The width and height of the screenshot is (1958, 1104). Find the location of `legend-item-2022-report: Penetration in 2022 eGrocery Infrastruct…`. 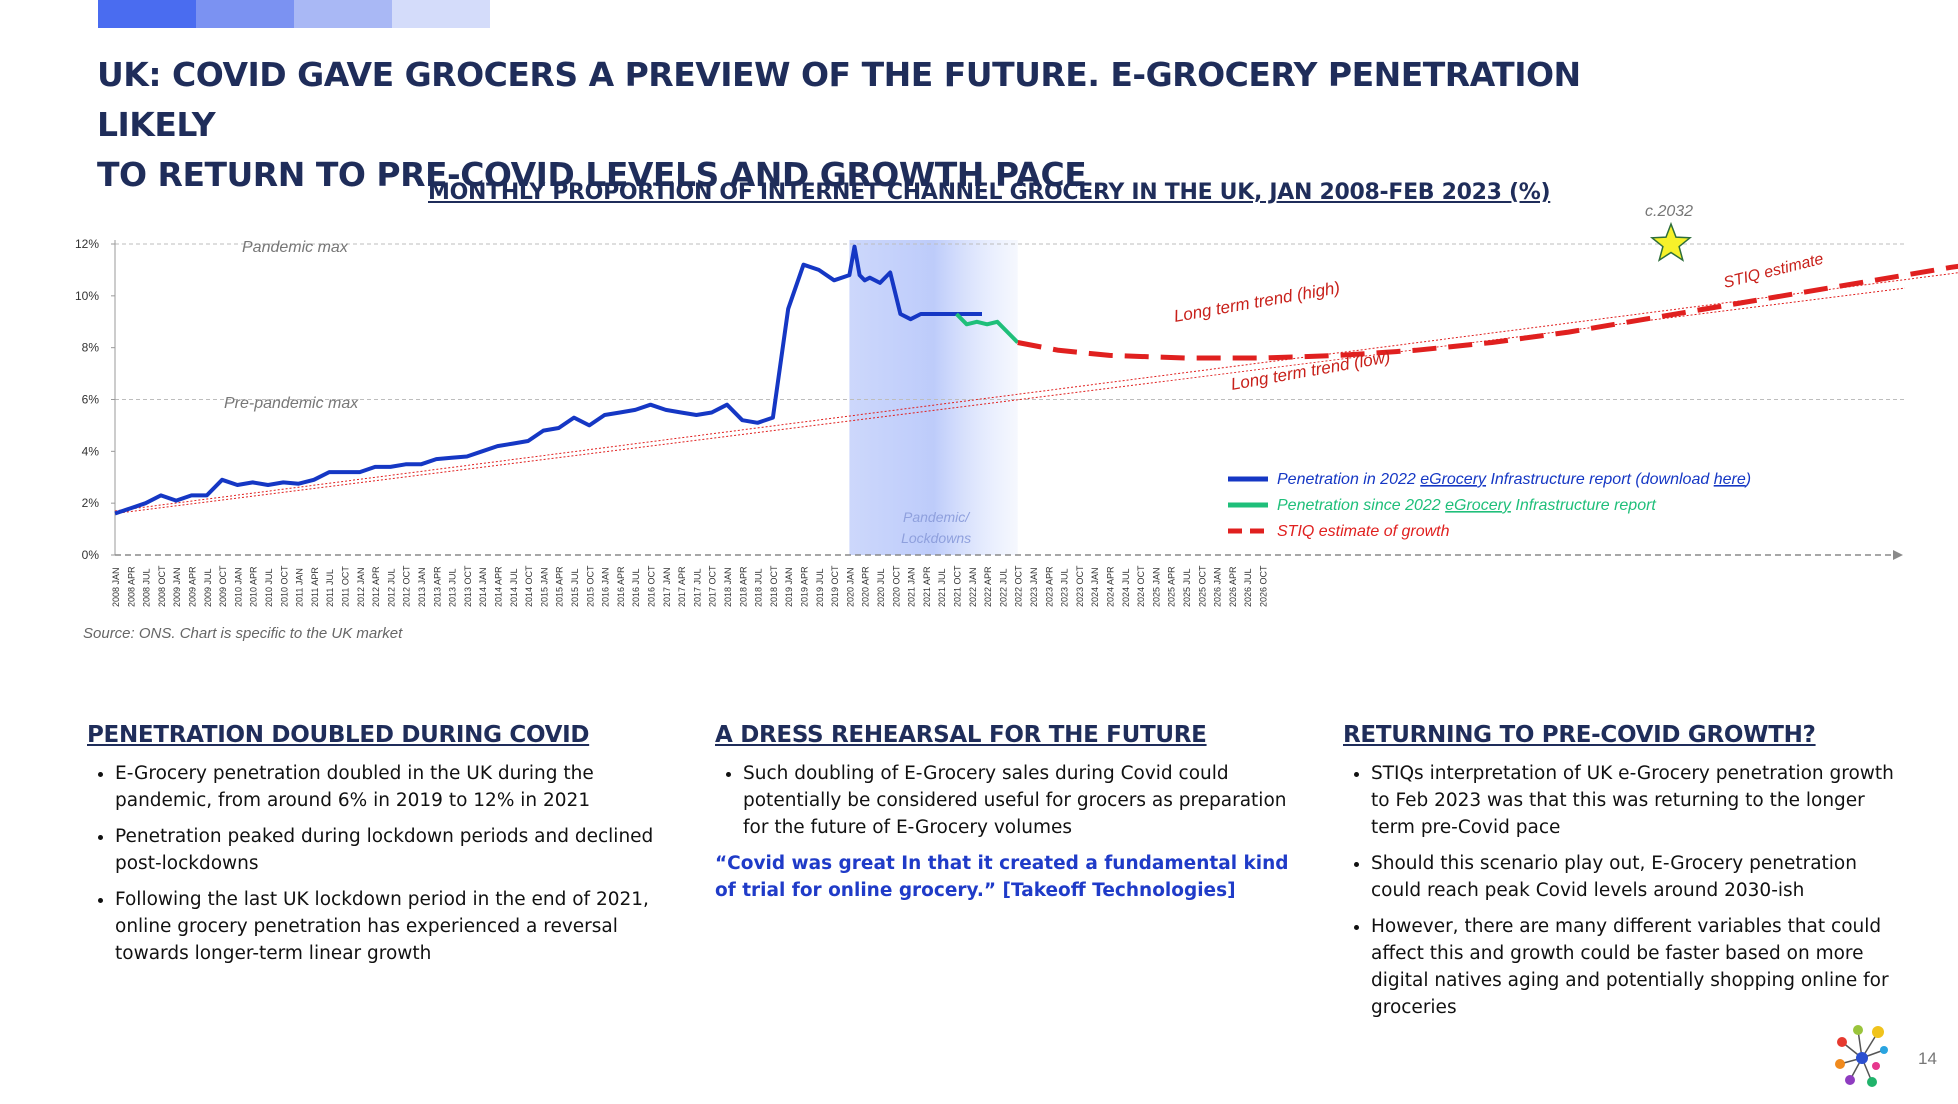

legend-item-2022-report: Penetration in 2022 eGrocery Infrastruct… is located at coordinates (1489, 479).